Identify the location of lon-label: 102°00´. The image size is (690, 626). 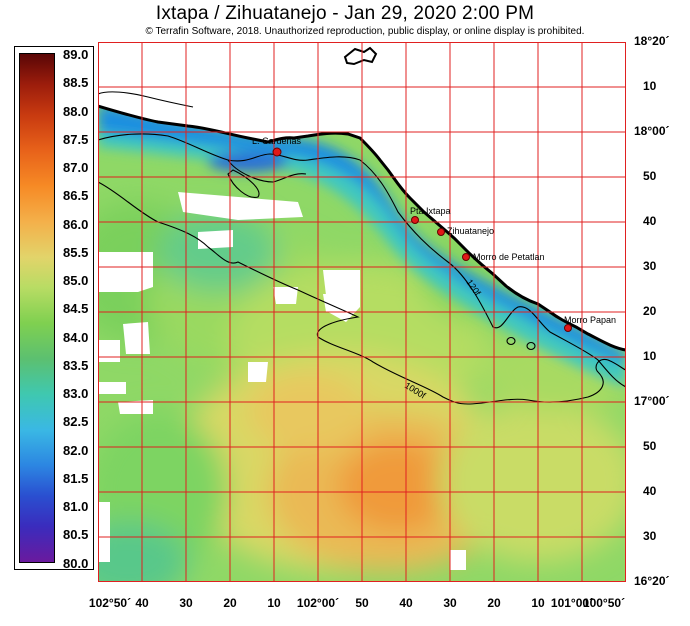
(318, 603).